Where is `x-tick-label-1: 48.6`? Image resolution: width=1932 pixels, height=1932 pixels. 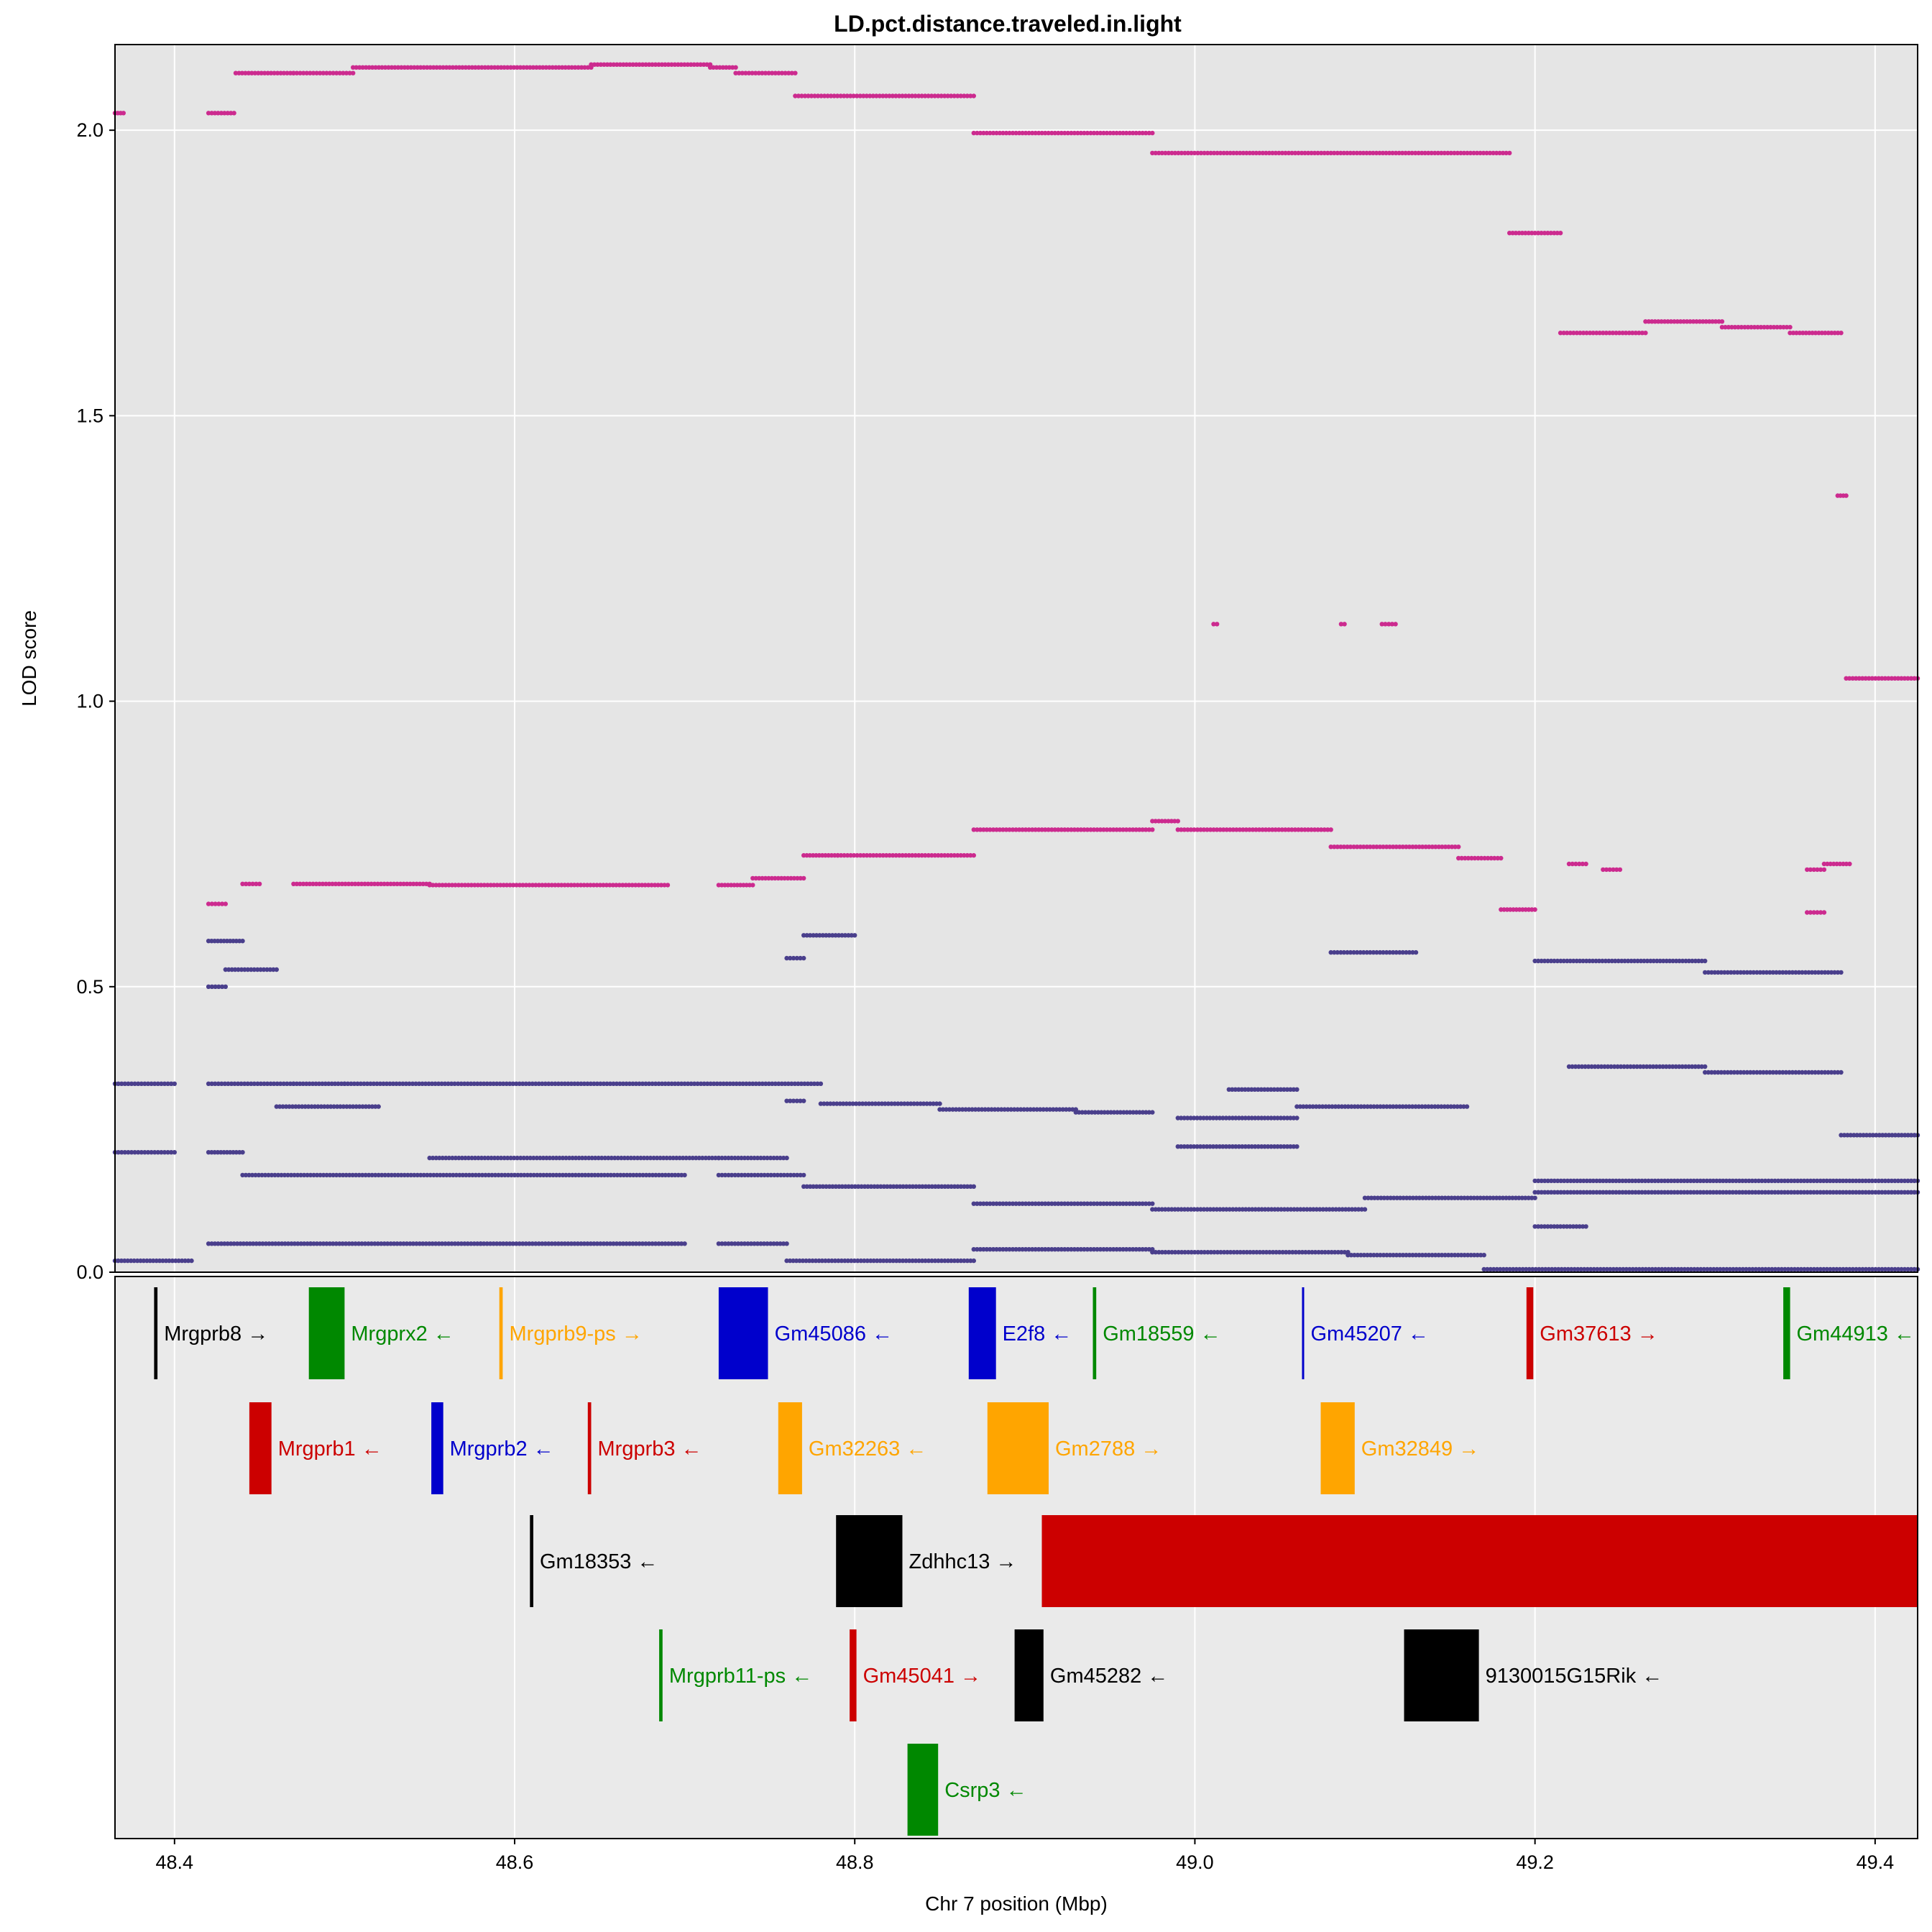
x-tick-label-1: 48.6 is located at coordinates (515, 1862).